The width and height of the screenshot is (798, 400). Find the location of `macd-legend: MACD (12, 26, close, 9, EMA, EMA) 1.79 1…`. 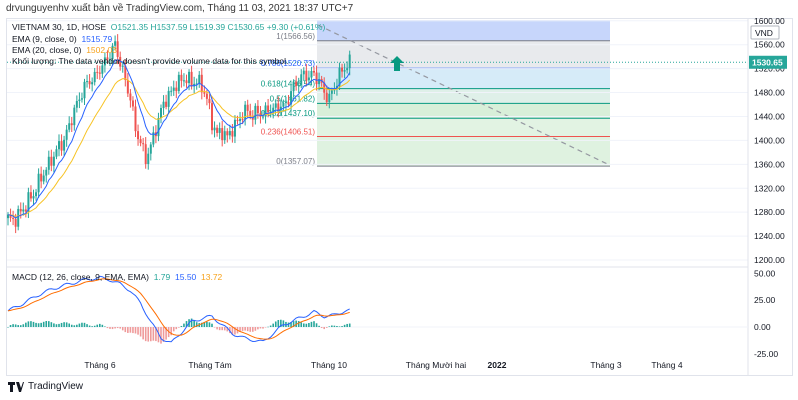

macd-legend: MACD (12, 26, close, 9, EMA, EMA) 1.79 1… is located at coordinates (117, 277).